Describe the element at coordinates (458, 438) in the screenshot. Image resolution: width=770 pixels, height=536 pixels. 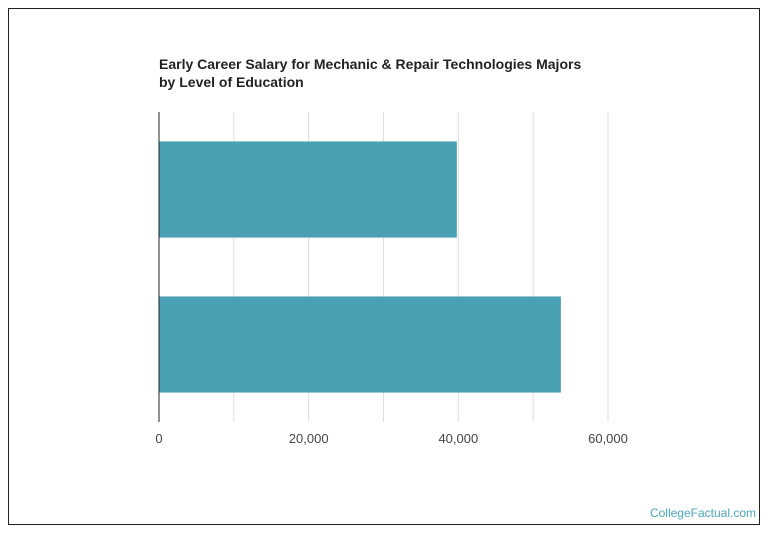
I see `x-tick-label: 40,000` at that location.